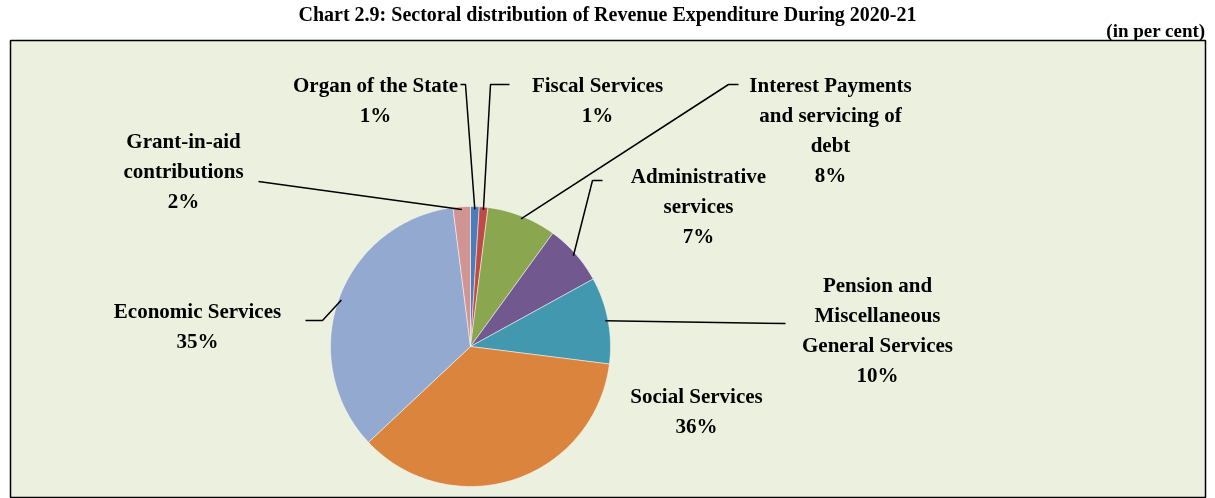  I want to click on data-label: 10%, so click(877, 374).